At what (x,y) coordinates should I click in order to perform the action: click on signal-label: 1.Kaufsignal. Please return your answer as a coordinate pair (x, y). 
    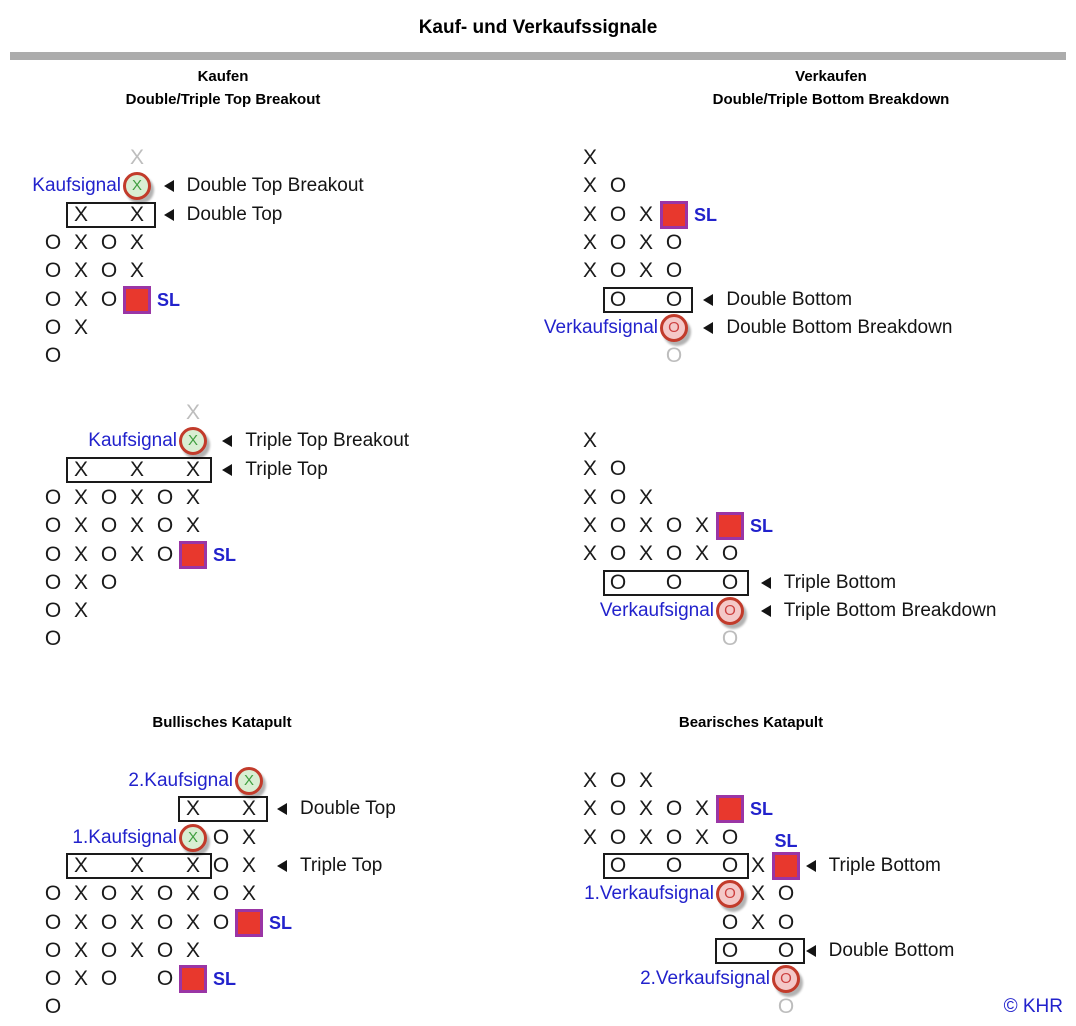
    Looking at the image, I should click on (124, 837).